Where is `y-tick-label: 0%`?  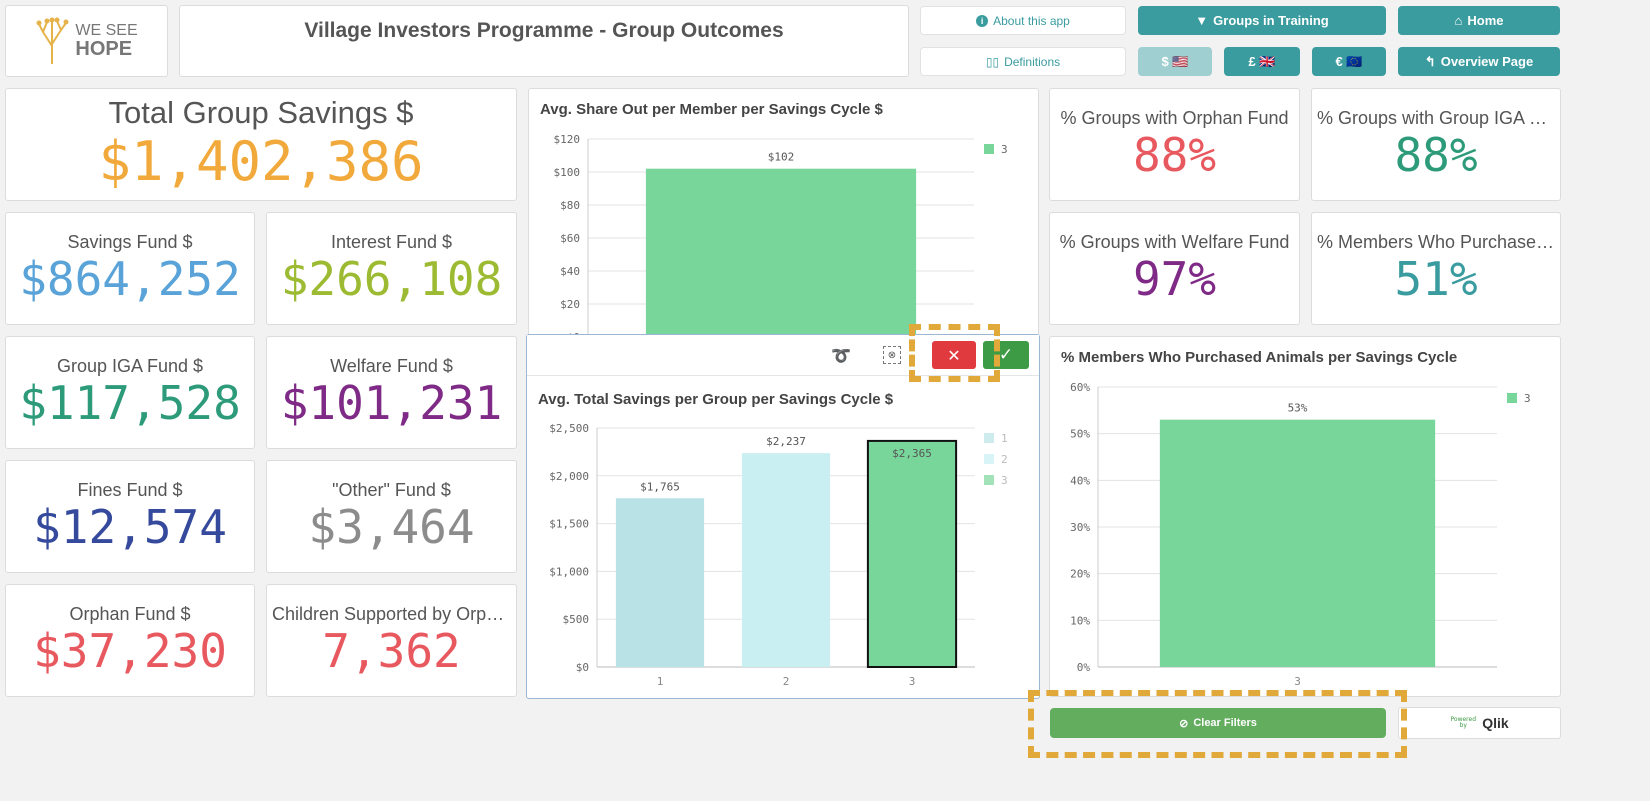
y-tick-label: 0% is located at coordinates (1084, 667).